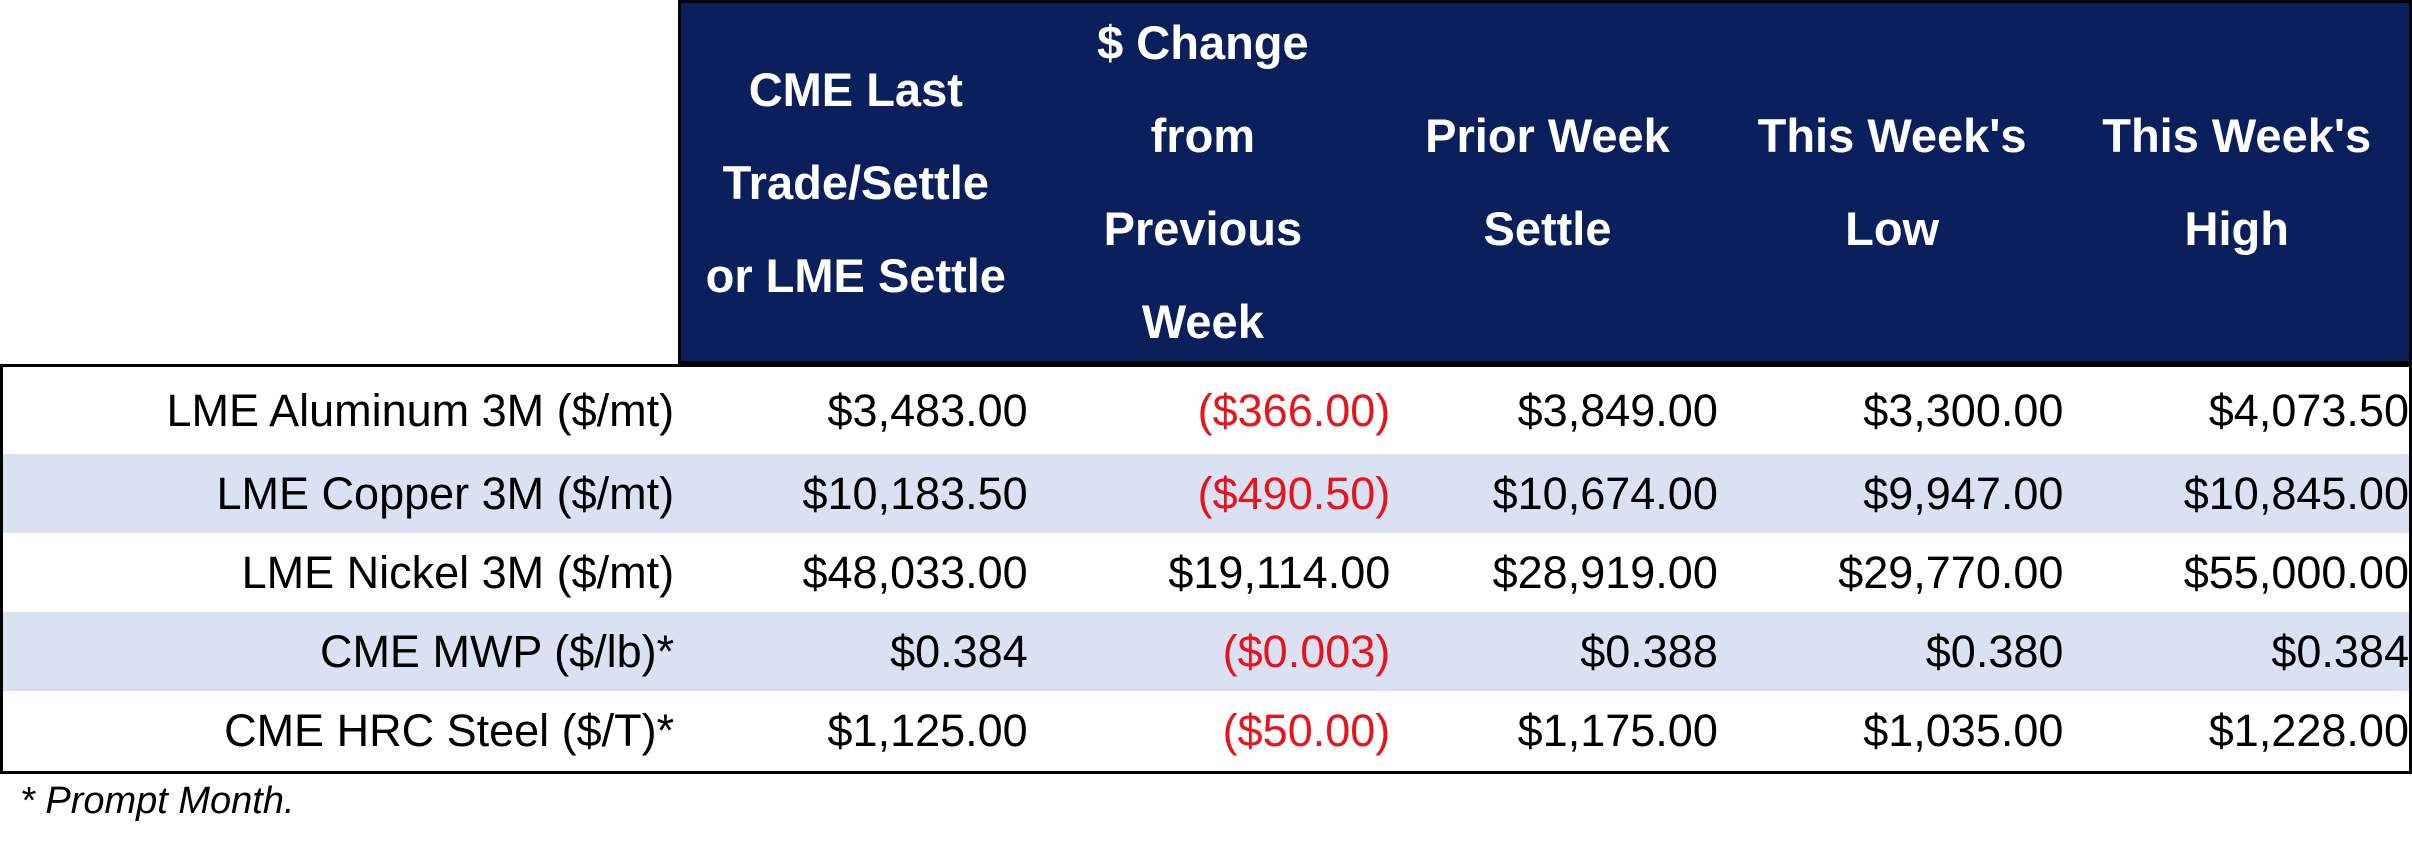  I want to click on week-low-value: $29,770.00, so click(1951, 572).